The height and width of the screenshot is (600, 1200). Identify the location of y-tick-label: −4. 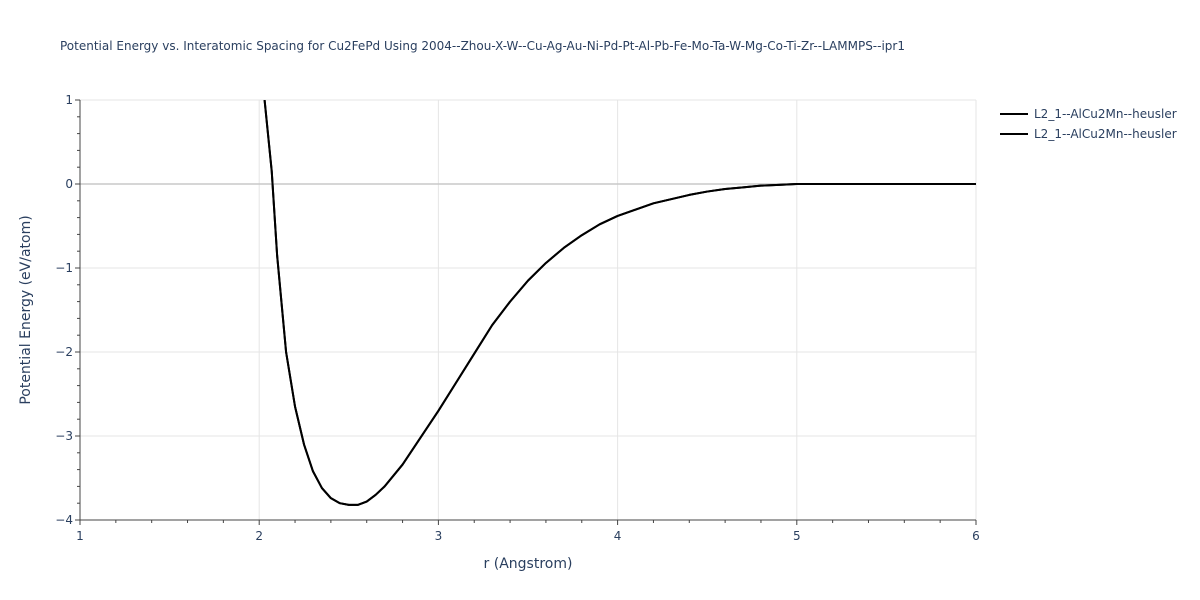
(64, 520).